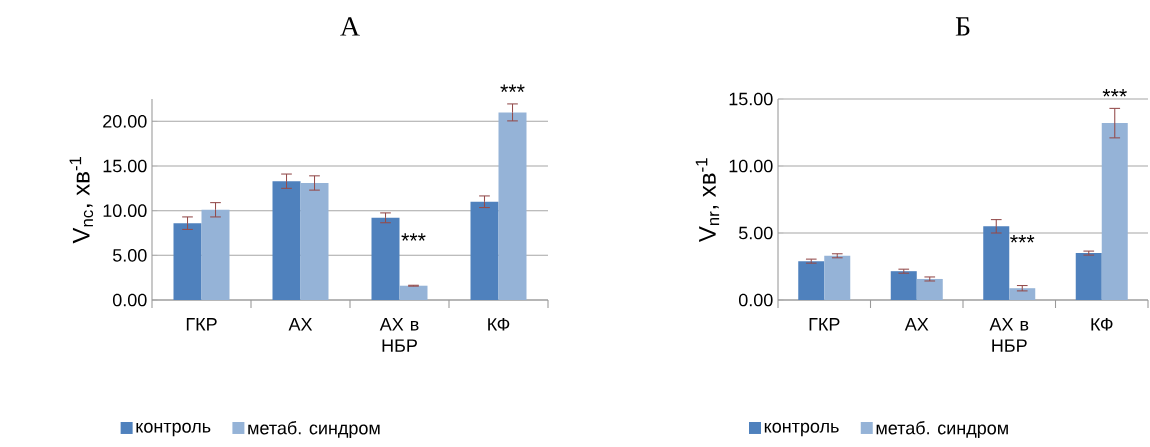 The image size is (1150, 447). I want to click on y-tick-label: 20.00, so click(125, 121).